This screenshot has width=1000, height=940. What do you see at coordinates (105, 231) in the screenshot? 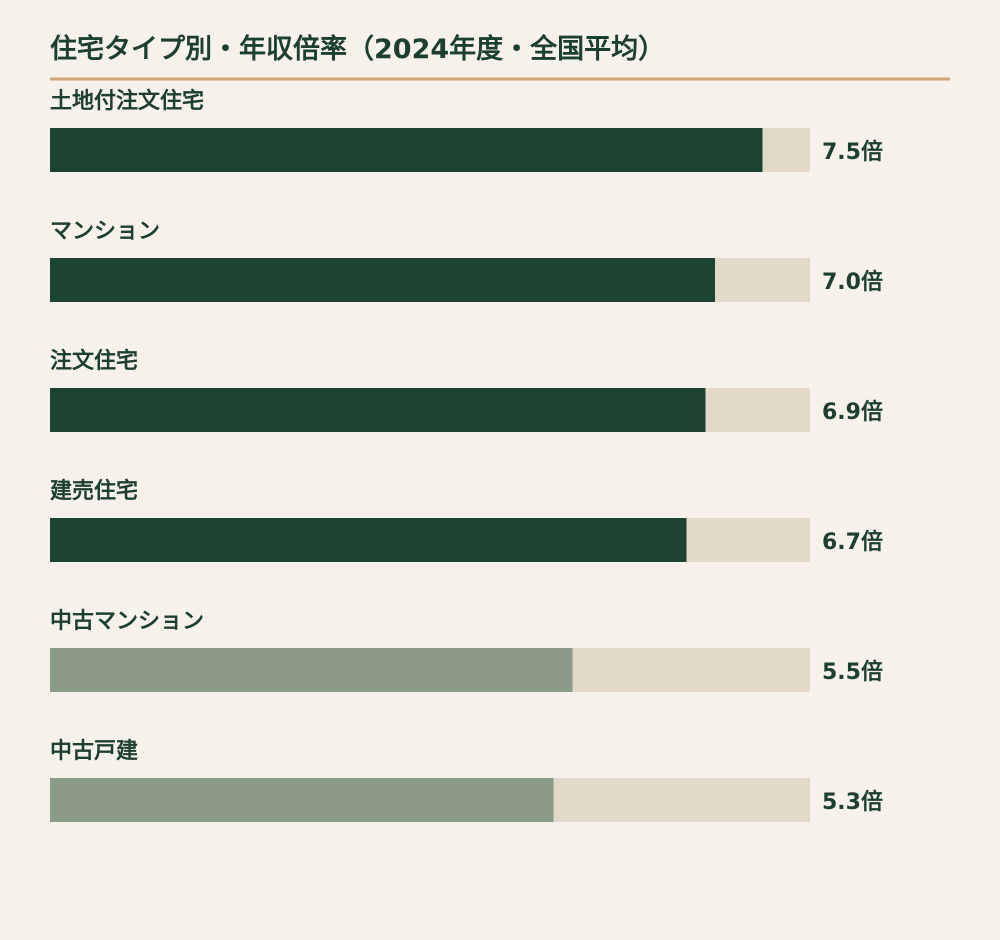
I see `category-label: マンション` at bounding box center [105, 231].